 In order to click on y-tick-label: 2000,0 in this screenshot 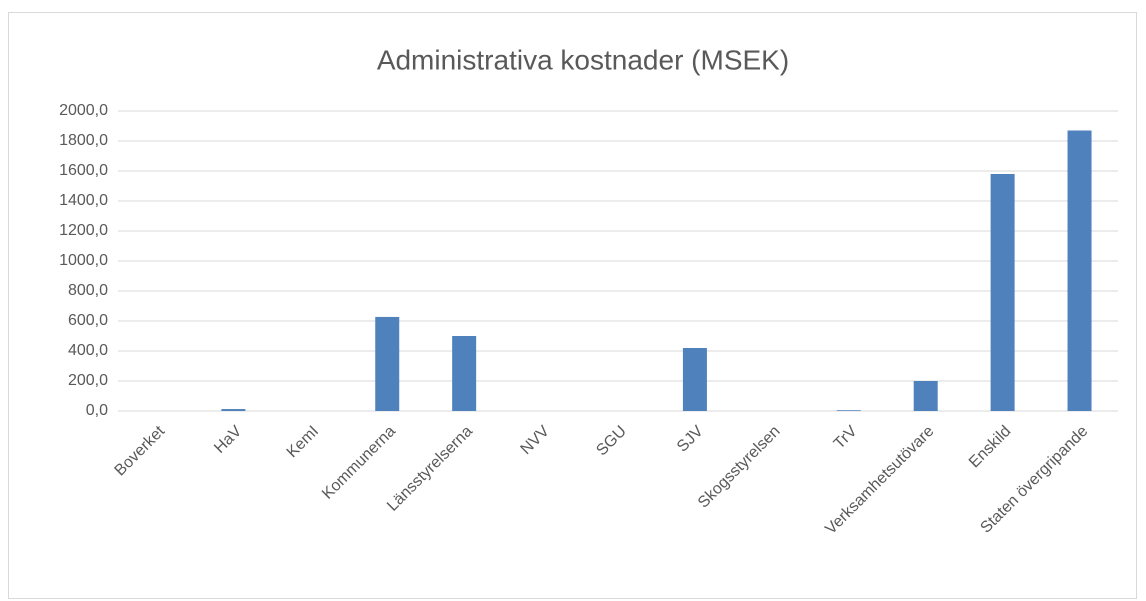, I will do `click(83, 110)`.